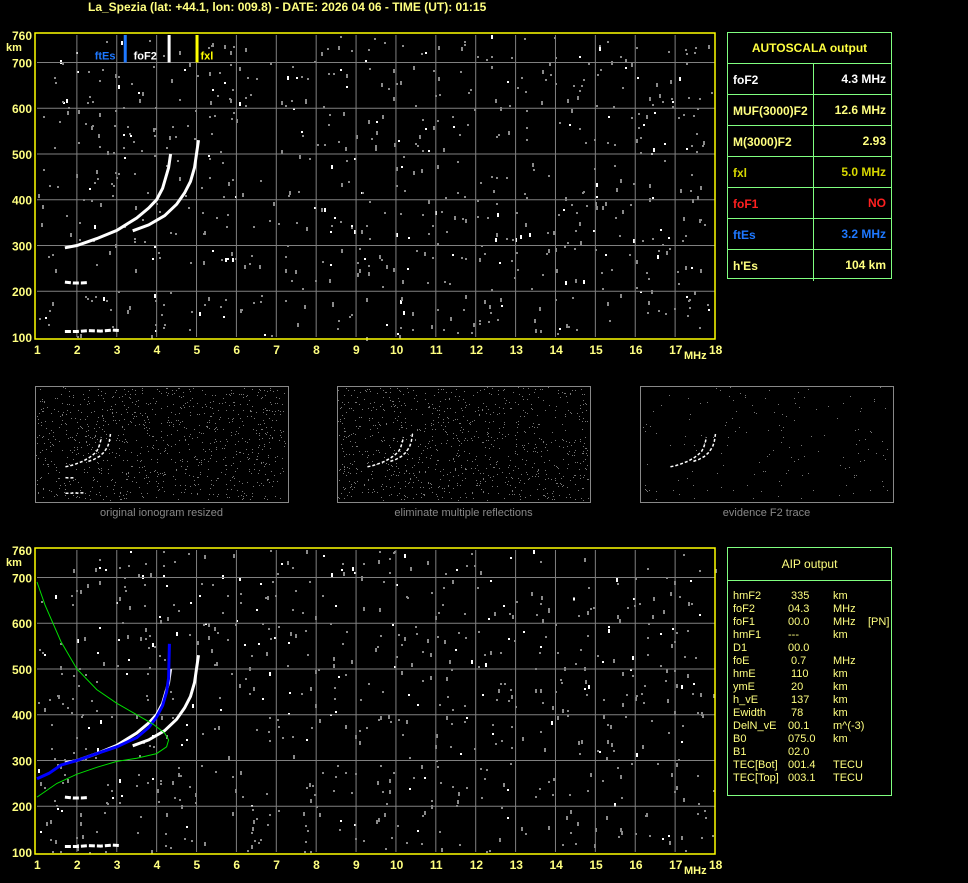 Image resolution: width=968 pixels, height=883 pixels. I want to click on y-tick-label: 400, so click(22, 201).